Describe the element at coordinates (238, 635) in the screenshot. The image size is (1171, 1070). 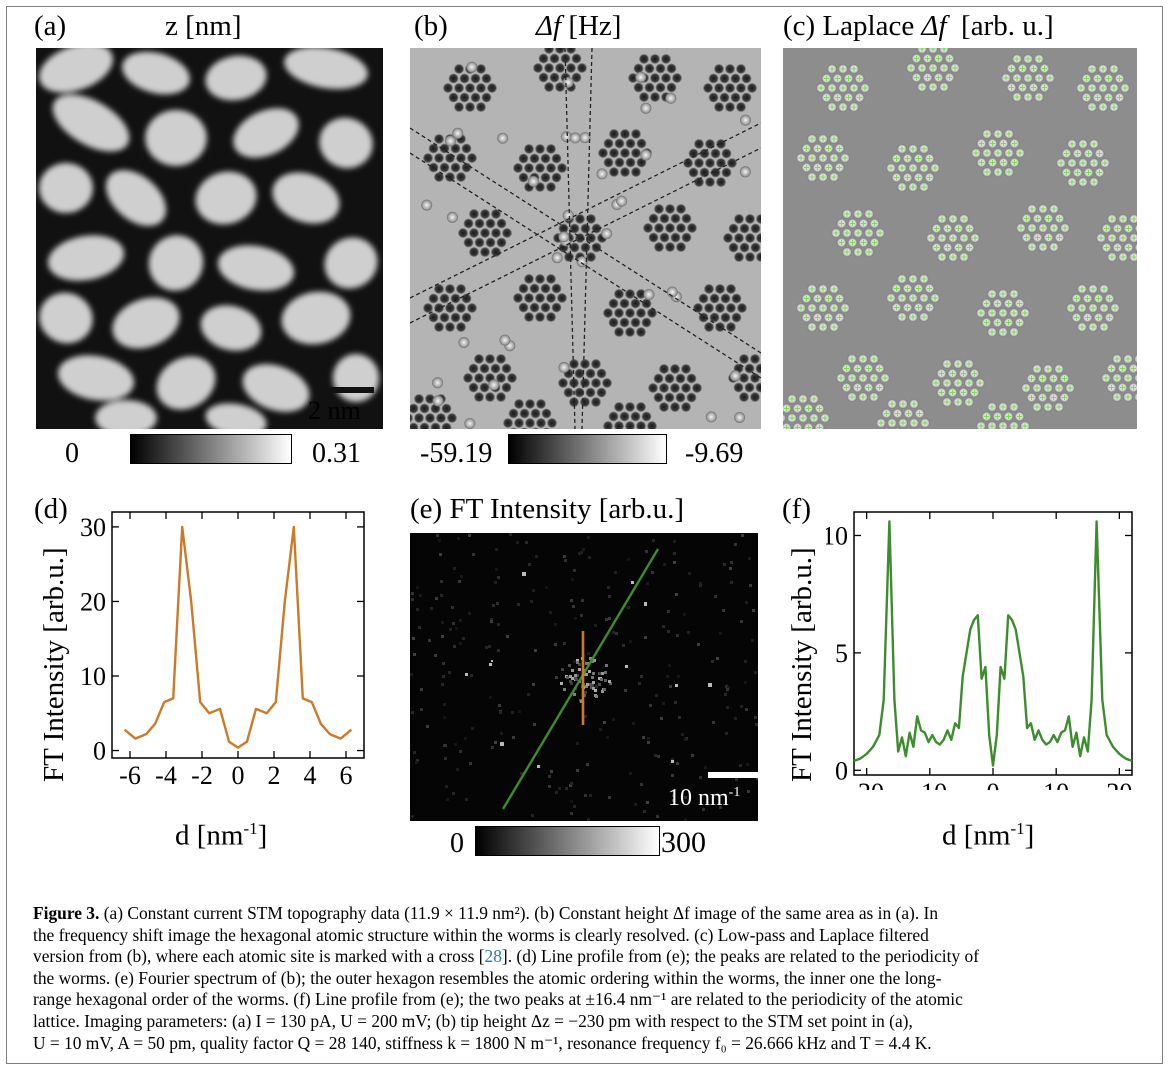
I see `plot-frame` at that location.